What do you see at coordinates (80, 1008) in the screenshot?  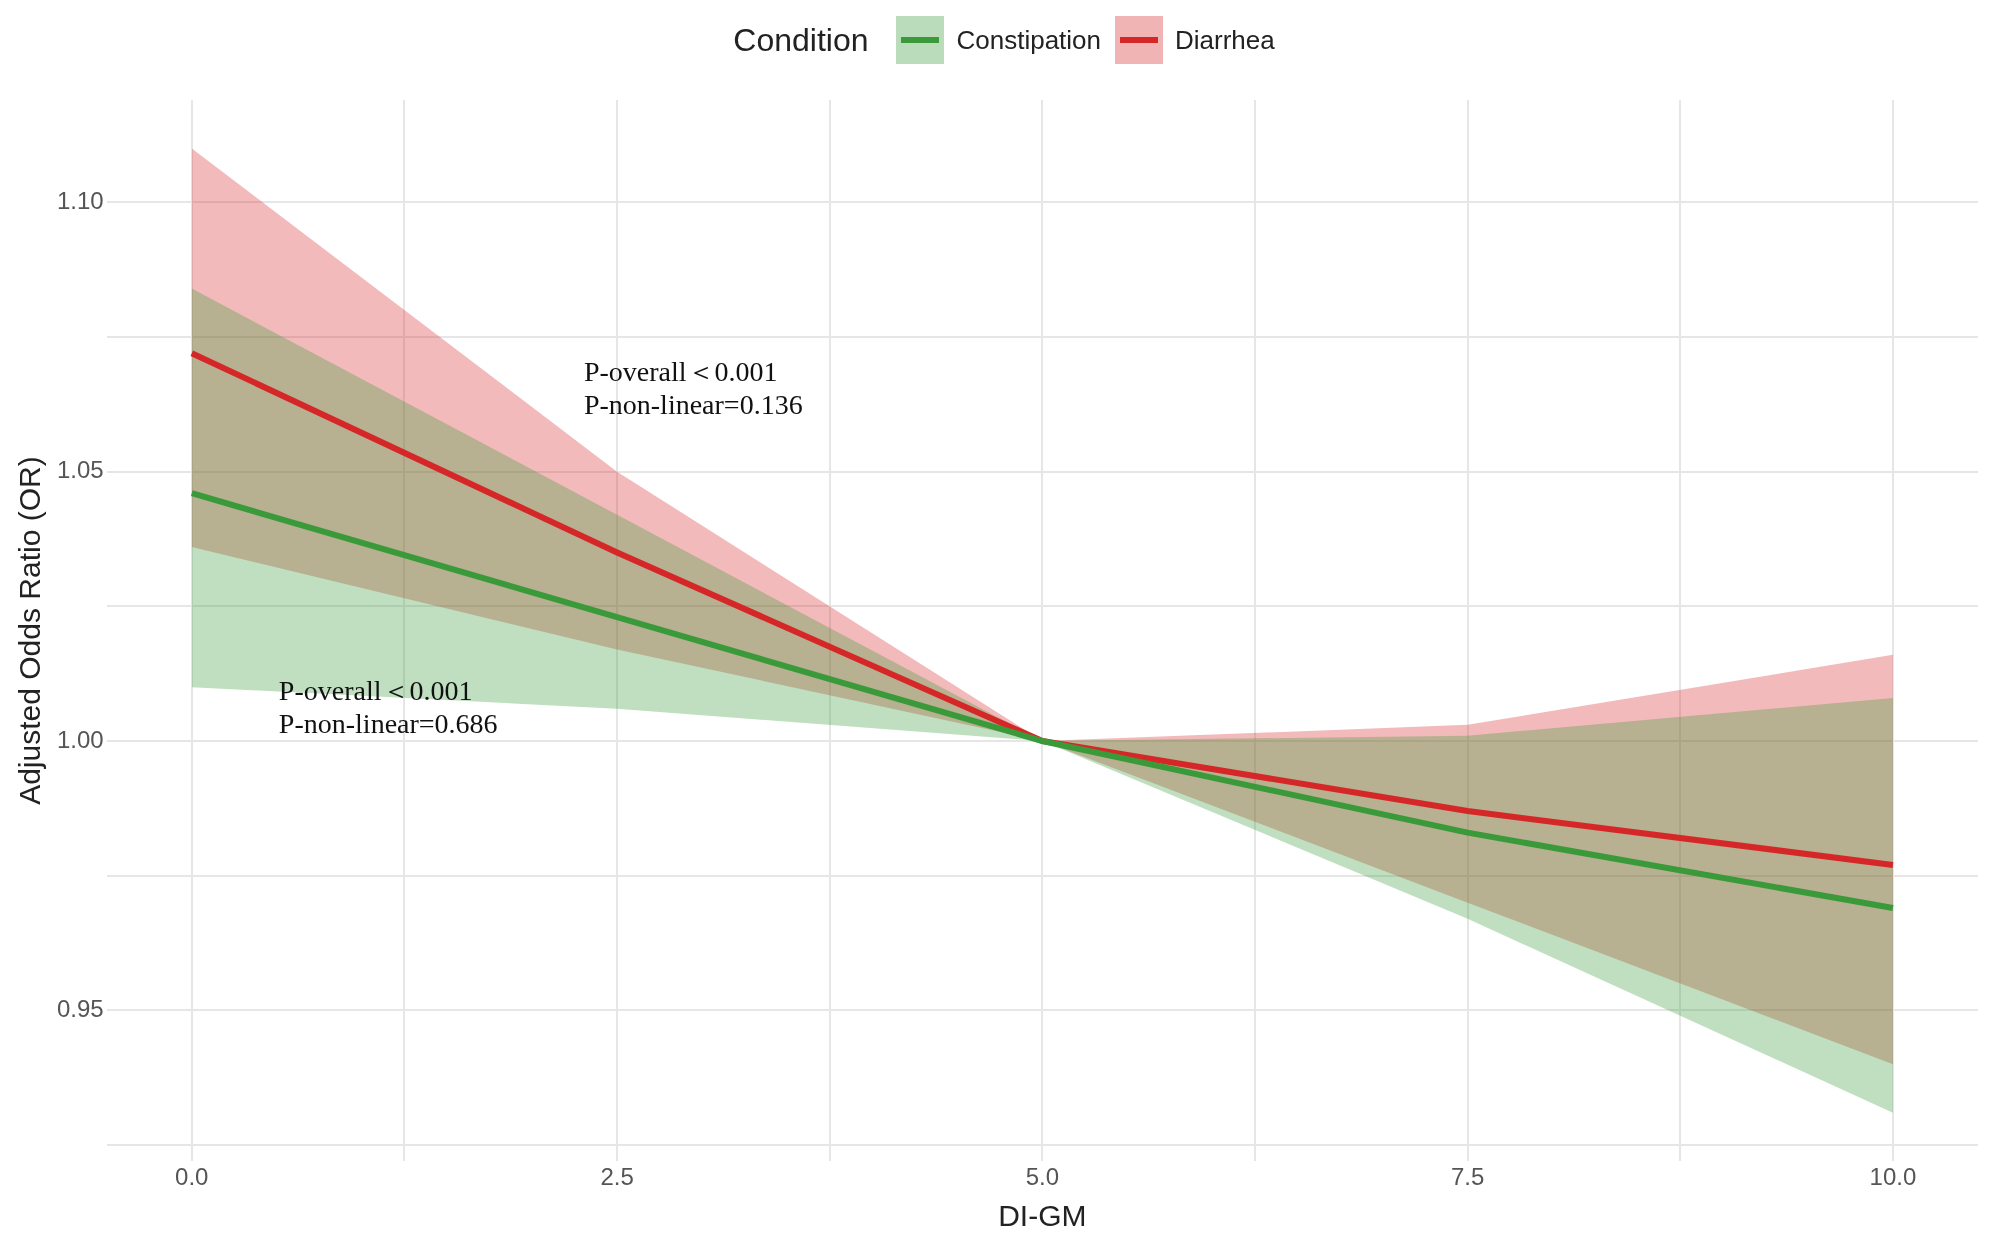 I see `y-tick-label: 0.95` at bounding box center [80, 1008].